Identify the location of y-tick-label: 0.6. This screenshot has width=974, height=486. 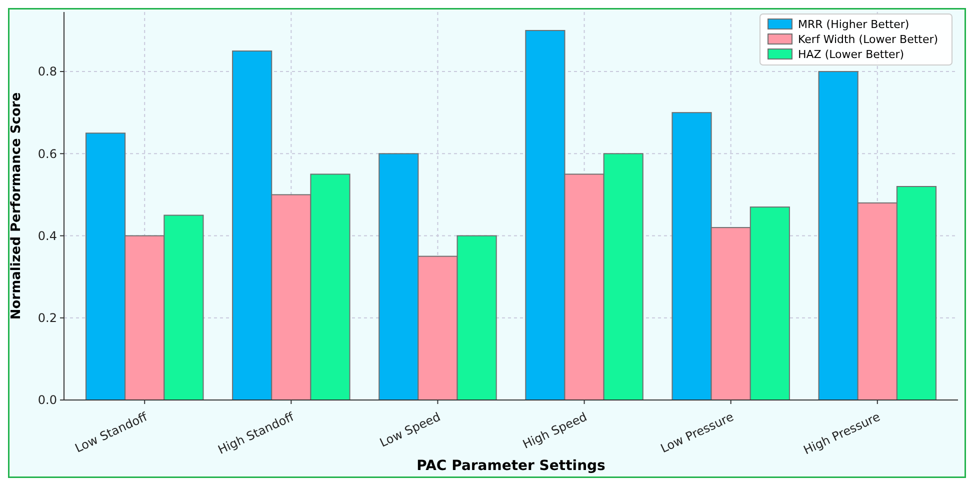
(47, 153).